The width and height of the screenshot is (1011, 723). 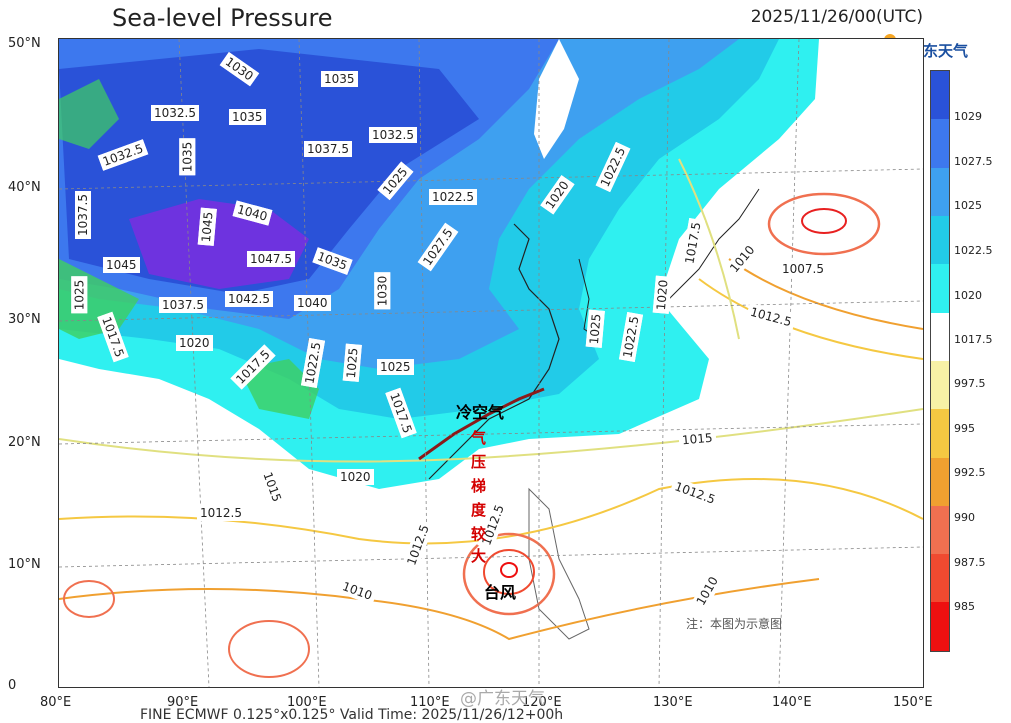 What do you see at coordinates (970, 562) in the screenshot?
I see `colorbar-label: 987.5` at bounding box center [970, 562].